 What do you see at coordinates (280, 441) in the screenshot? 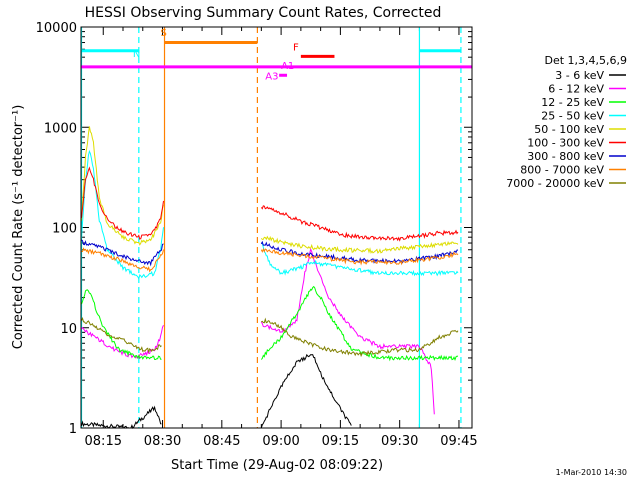
I see `x-tick-label: 09:00` at bounding box center [280, 441].